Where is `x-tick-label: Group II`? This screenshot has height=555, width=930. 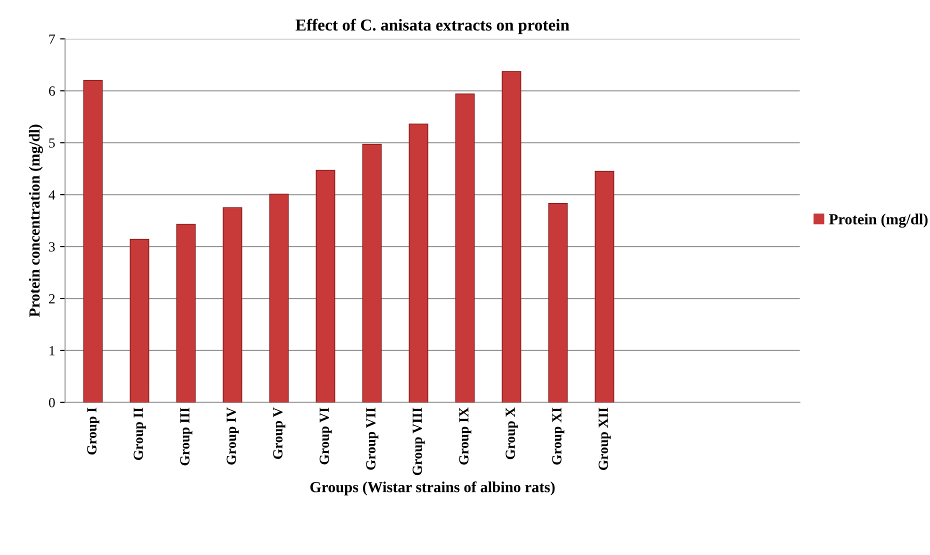 x-tick-label: Group II is located at coordinates (140, 434).